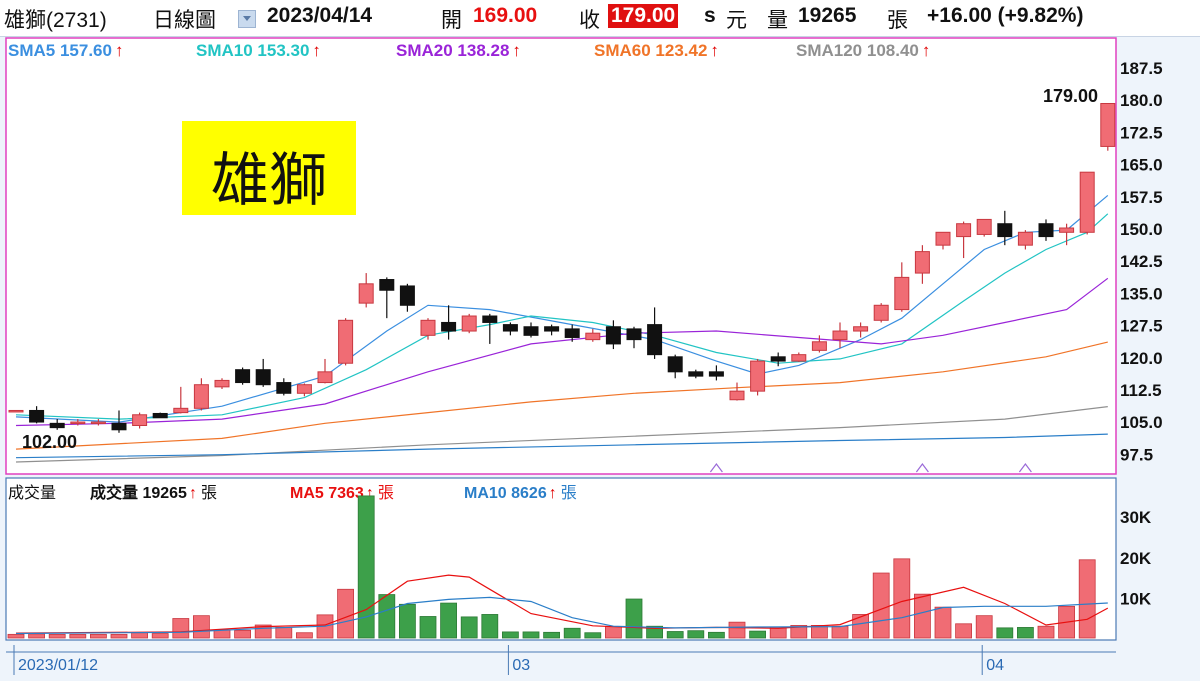  Describe the element at coordinates (1136, 454) in the screenshot. I see `price-tick-label: 97.5` at that location.